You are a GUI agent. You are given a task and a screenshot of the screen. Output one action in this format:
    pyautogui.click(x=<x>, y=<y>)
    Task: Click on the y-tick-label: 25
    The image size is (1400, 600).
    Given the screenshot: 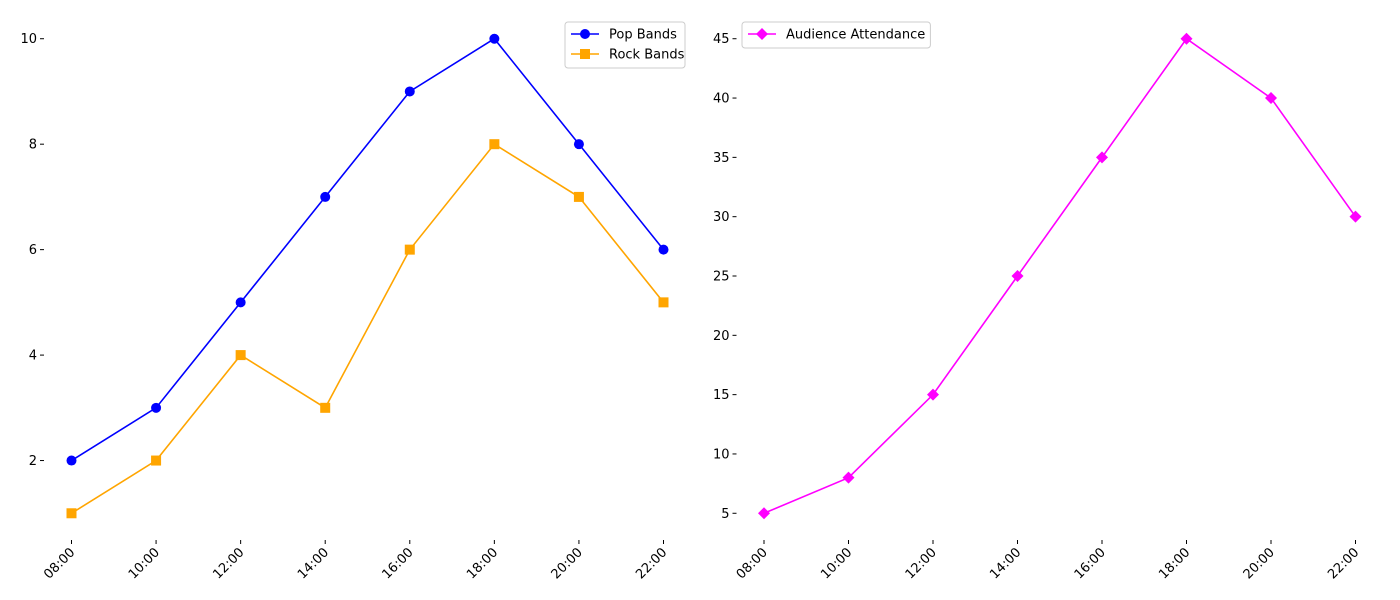 What is the action you would take?
    pyautogui.click(x=721, y=277)
    